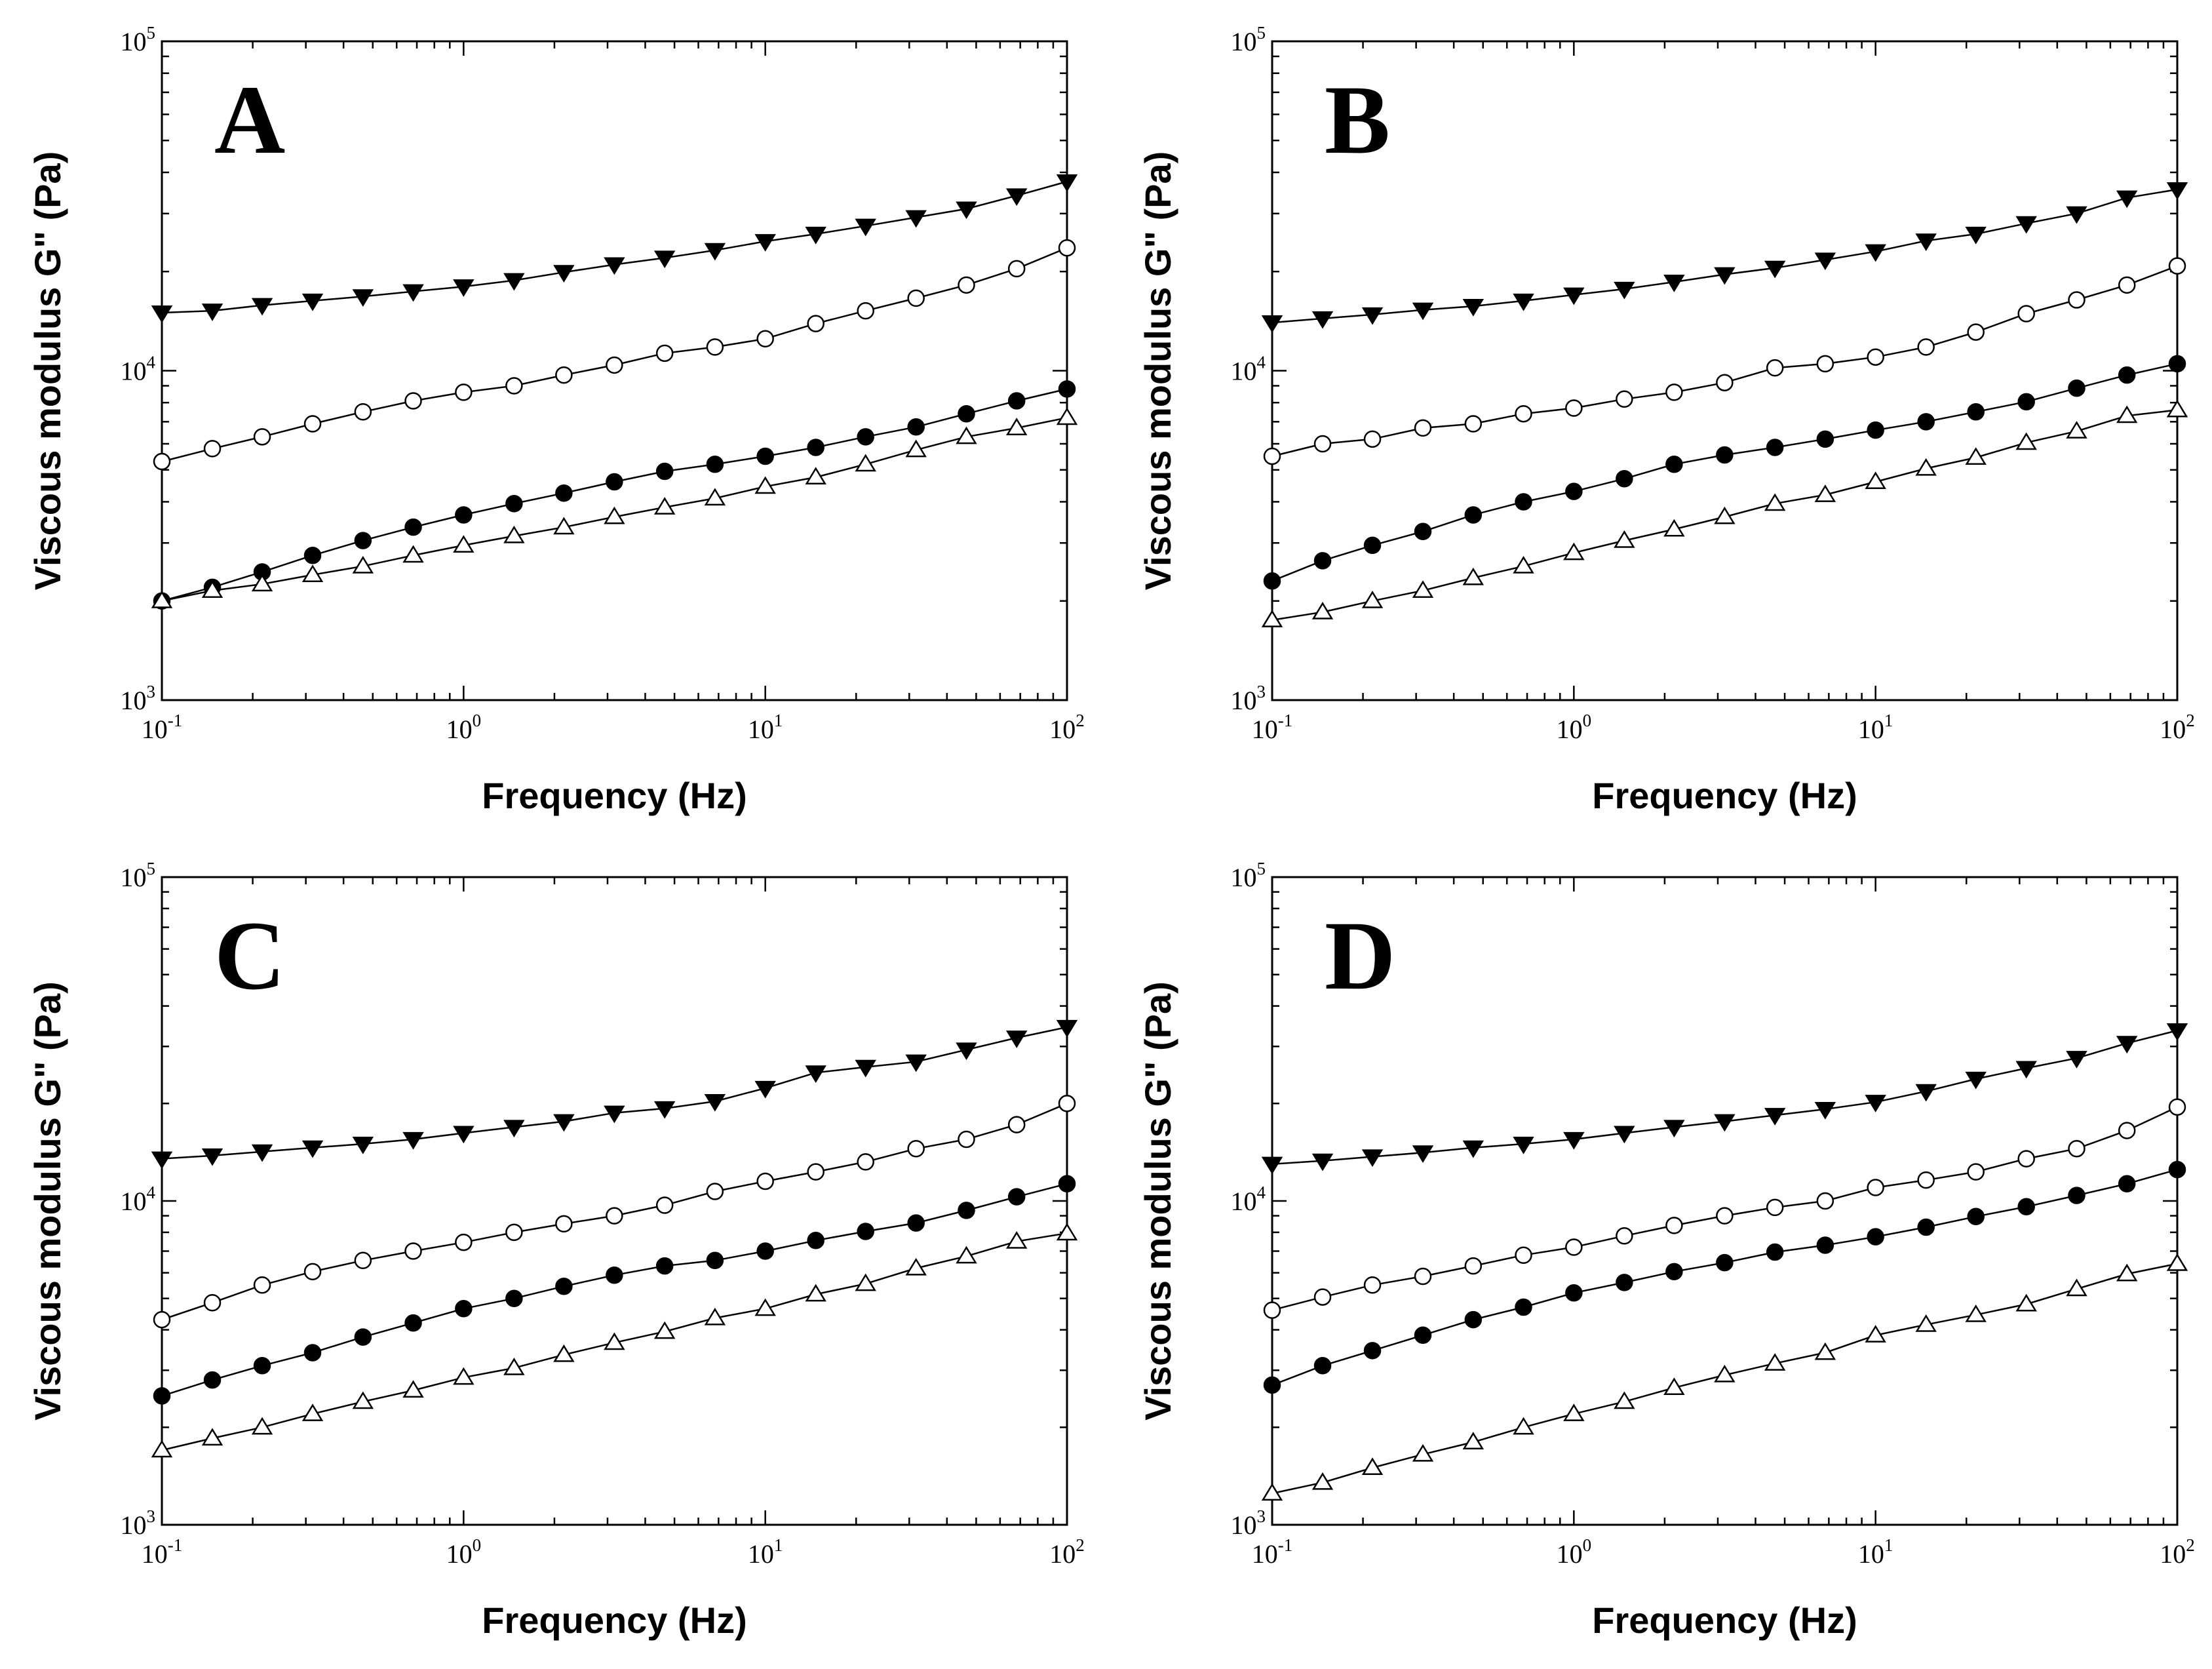  What do you see at coordinates (1067, 727) in the screenshot?
I see `x-tick-label: 10²` at bounding box center [1067, 727].